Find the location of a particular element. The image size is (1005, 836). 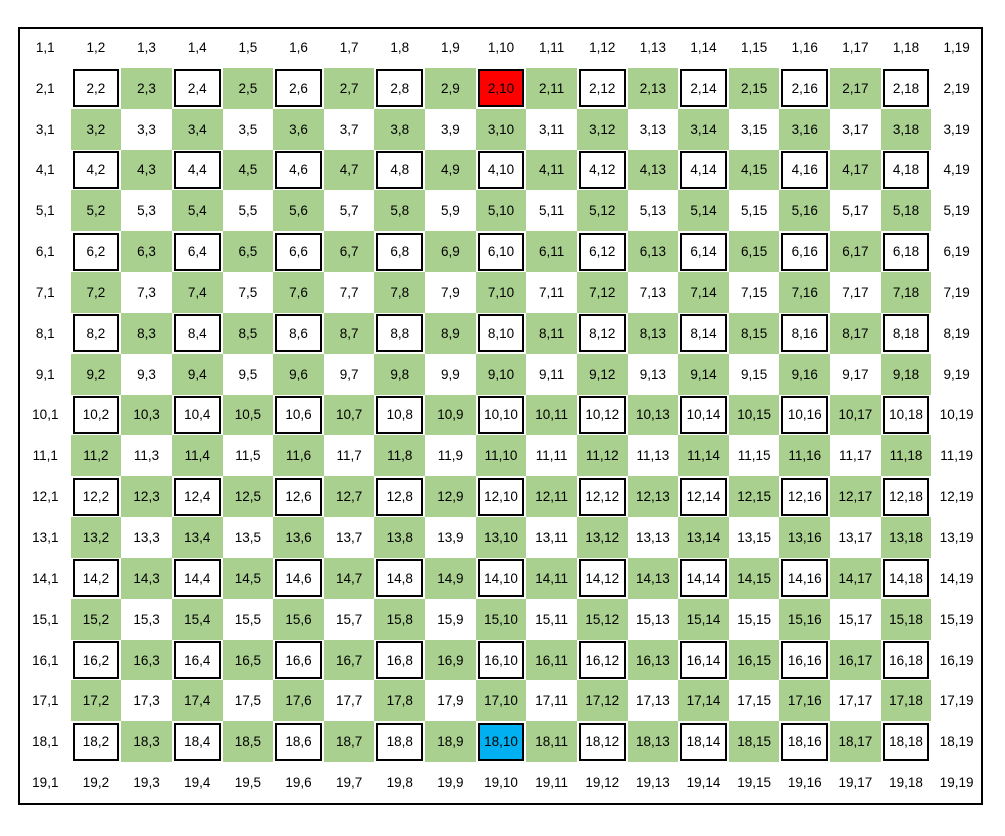

boxed-grid-cell: 8,8 is located at coordinates (400, 333).